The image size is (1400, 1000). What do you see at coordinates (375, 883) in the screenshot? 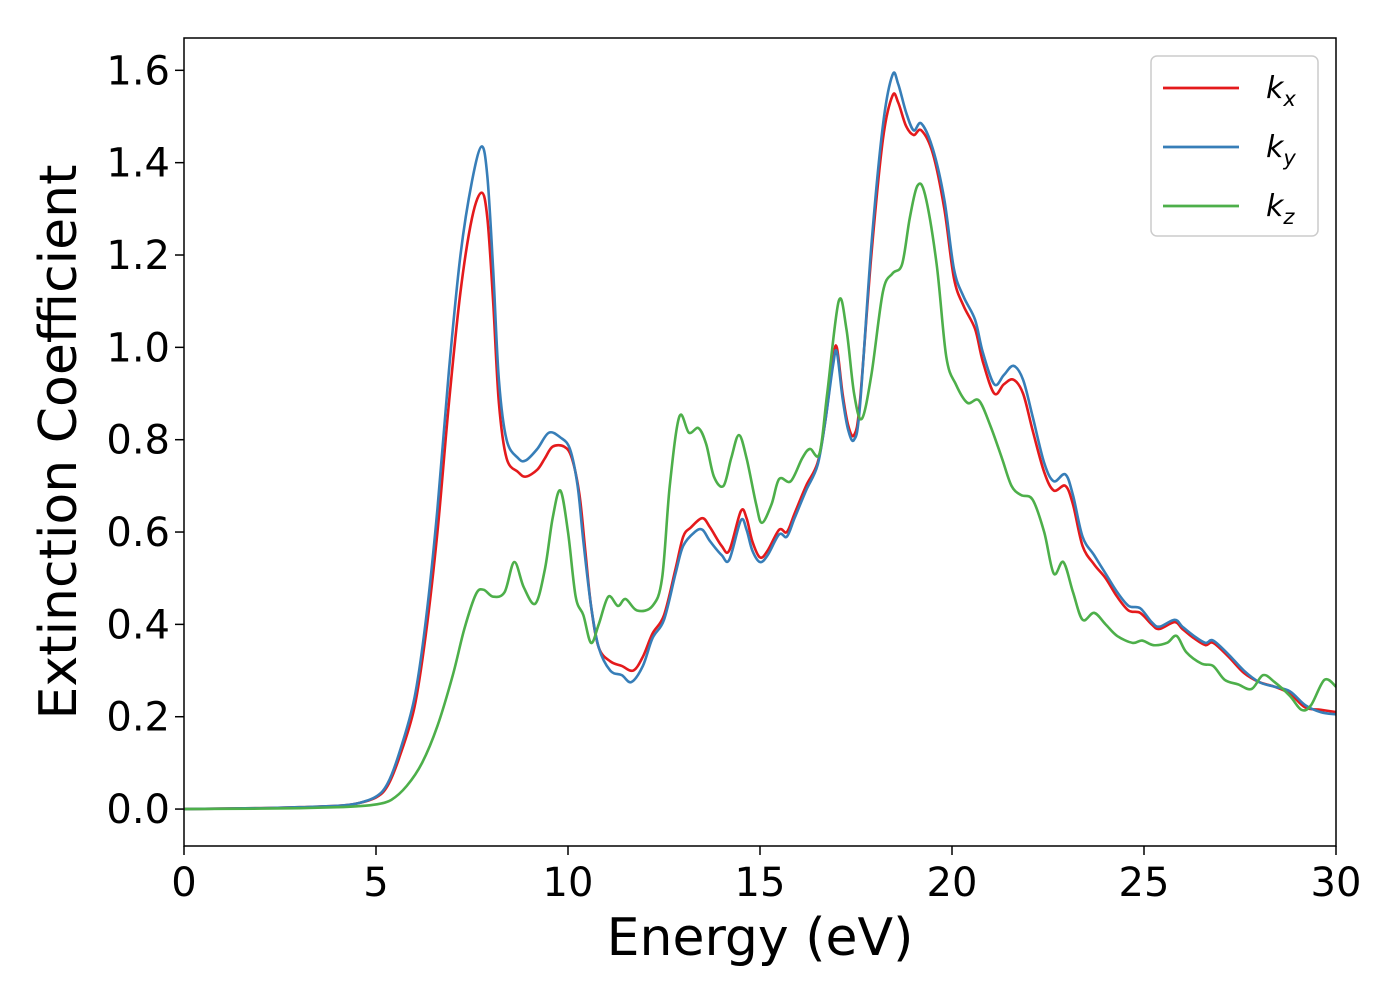
I see `x-tick-label: 5` at bounding box center [375, 883].